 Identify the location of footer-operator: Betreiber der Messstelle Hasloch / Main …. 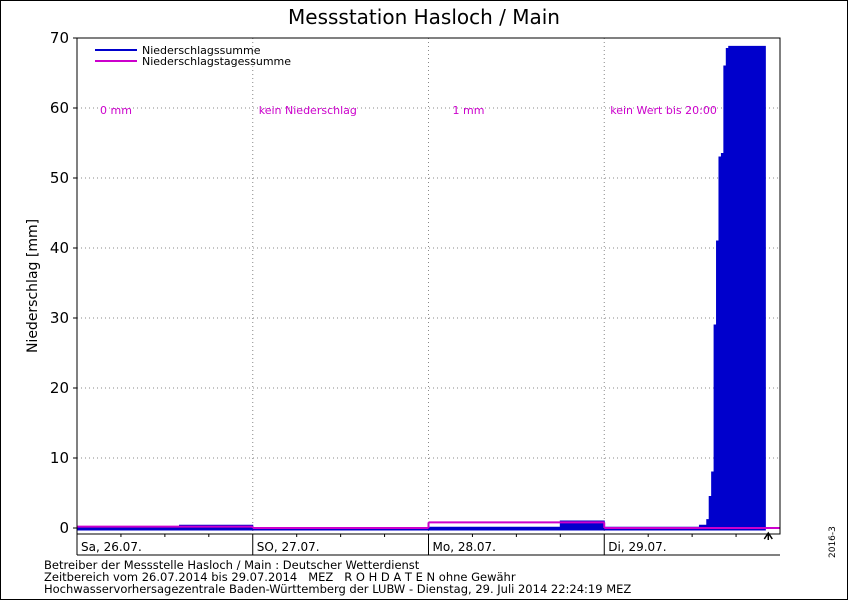
(232, 565).